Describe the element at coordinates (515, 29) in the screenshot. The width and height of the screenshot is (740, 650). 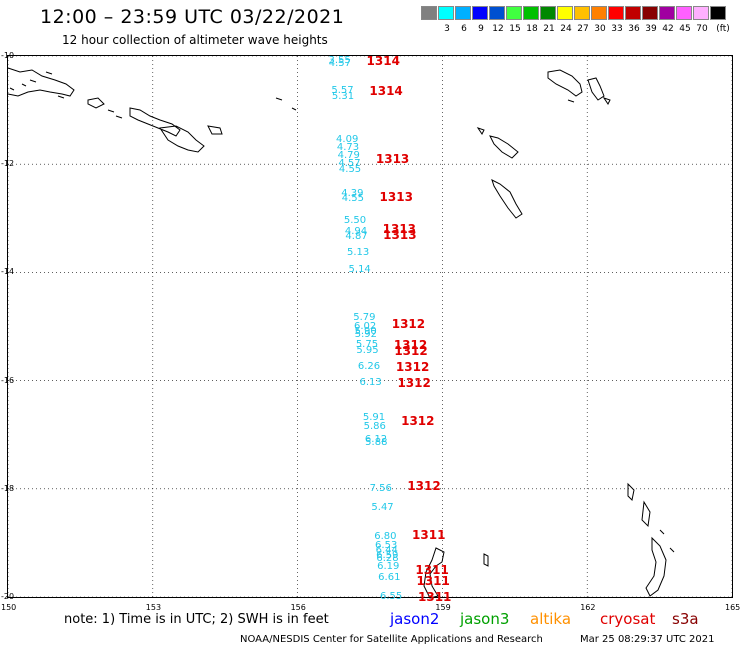
I see `legend-label: 15` at that location.